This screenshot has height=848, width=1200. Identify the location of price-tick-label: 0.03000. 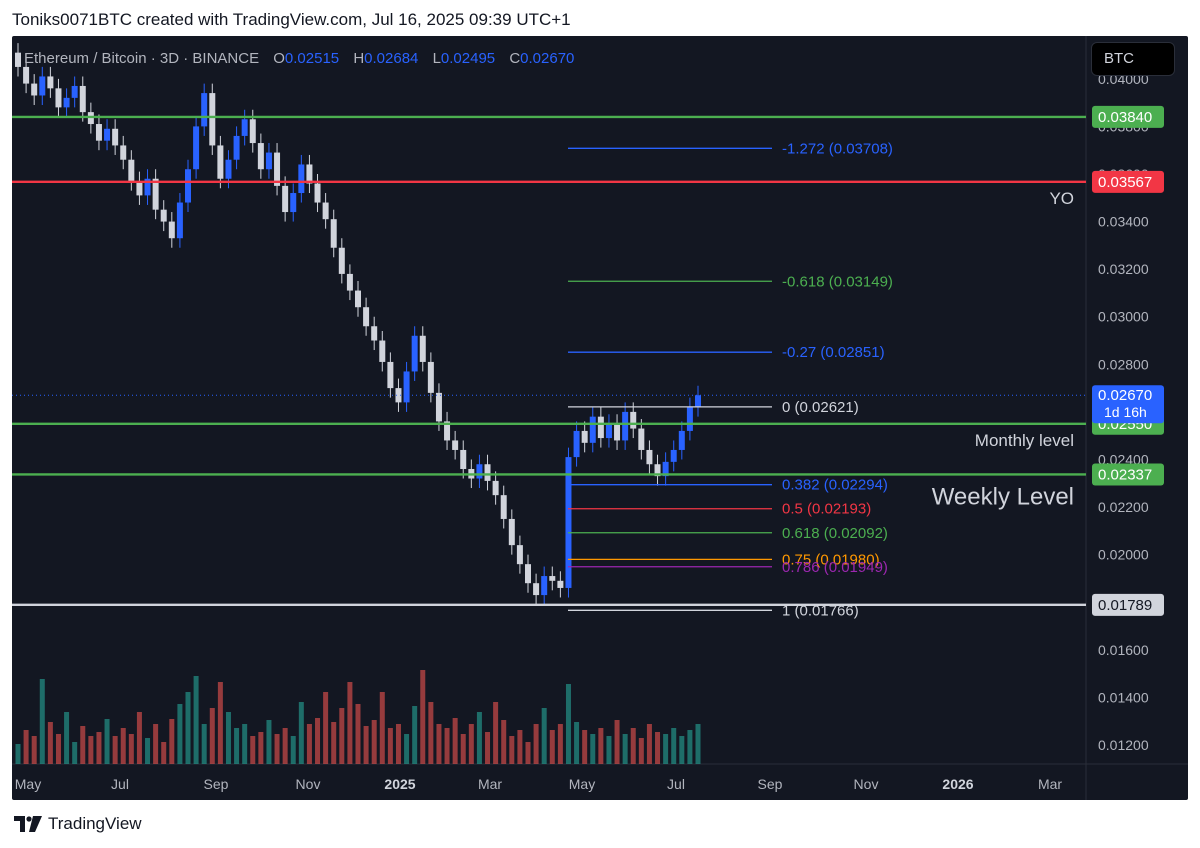
(1123, 317).